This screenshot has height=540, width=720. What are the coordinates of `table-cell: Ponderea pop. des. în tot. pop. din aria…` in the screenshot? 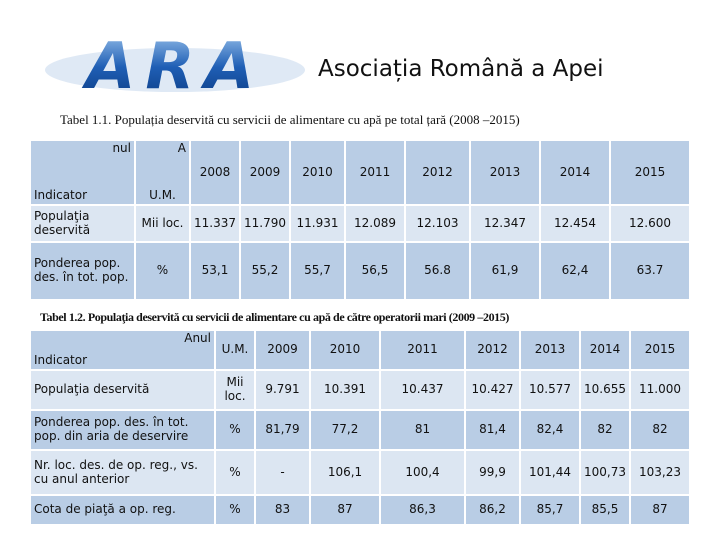 It's located at (122, 430).